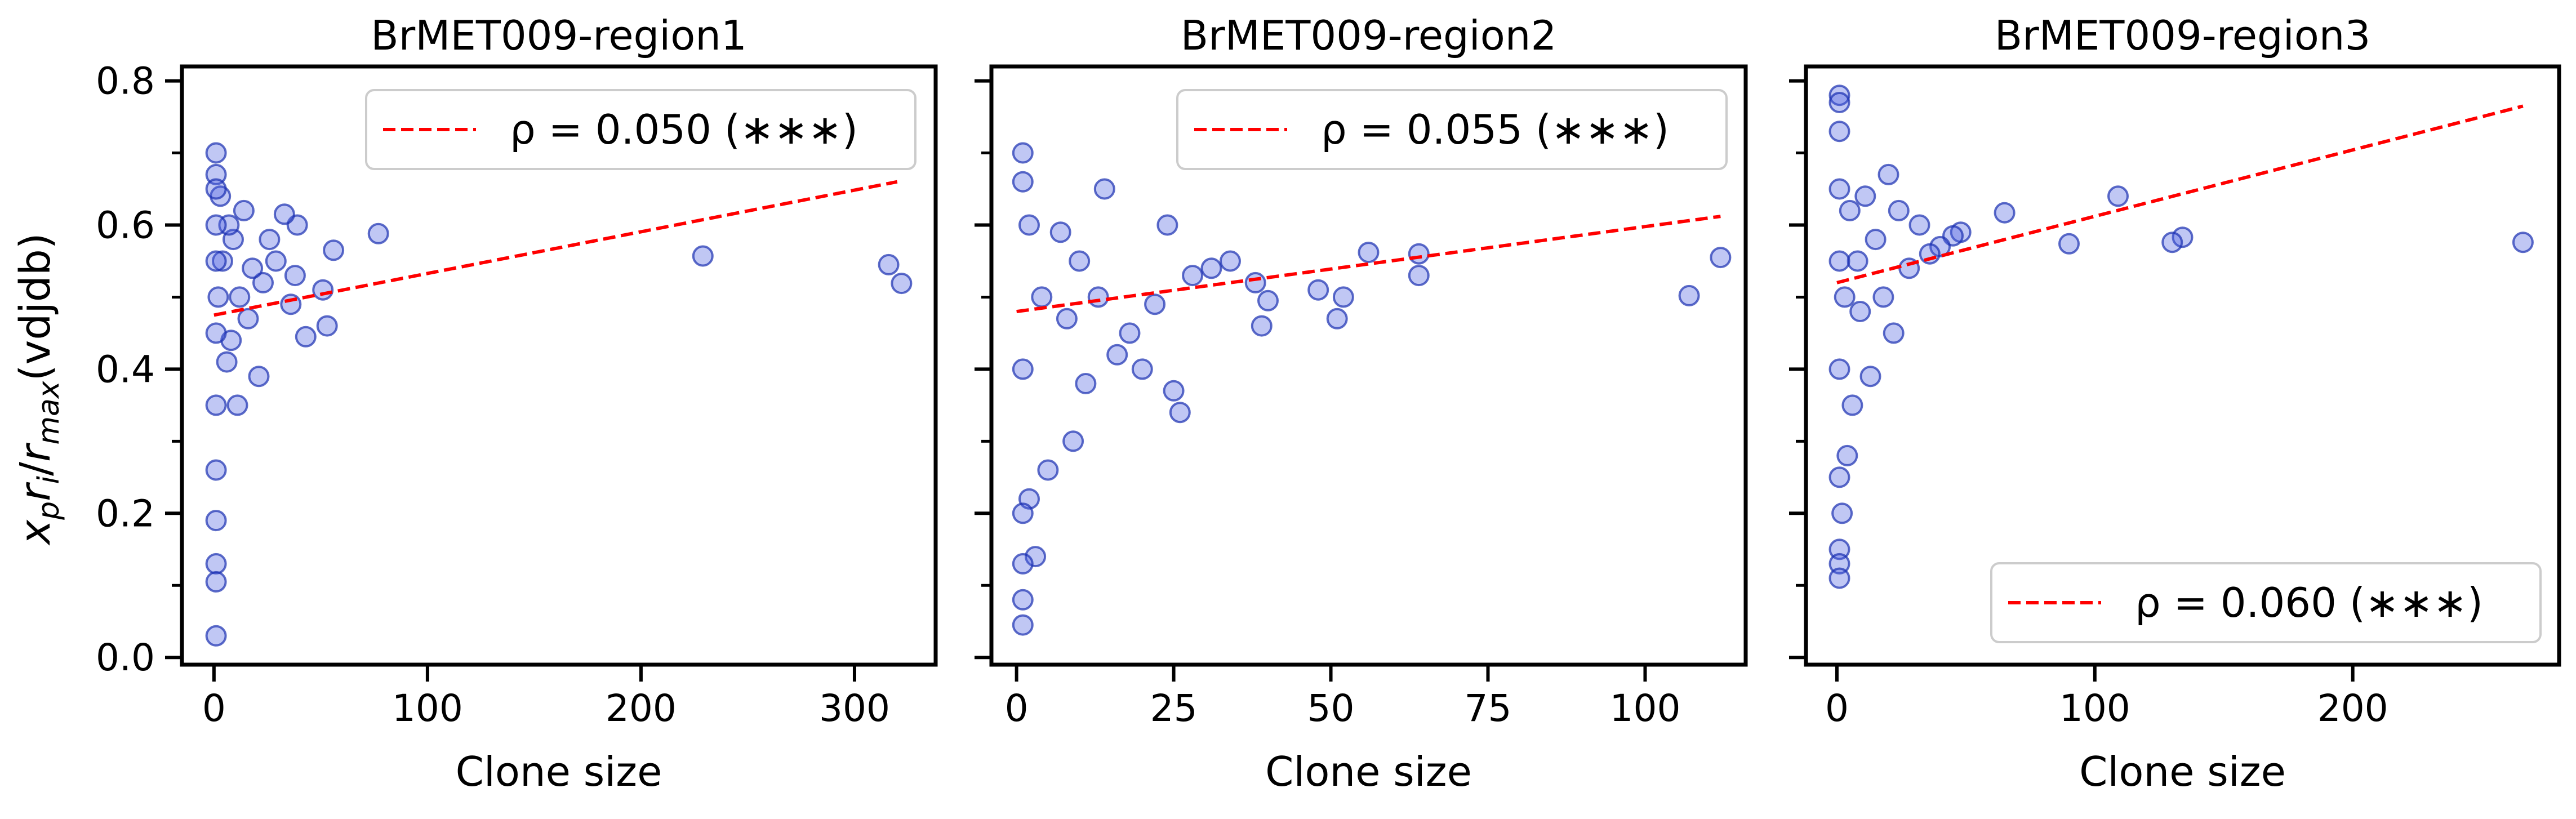  What do you see at coordinates (1495, 129) in the screenshot?
I see `panel2-legend-label: ρ = 0.055 (∗∗∗)` at bounding box center [1495, 129].